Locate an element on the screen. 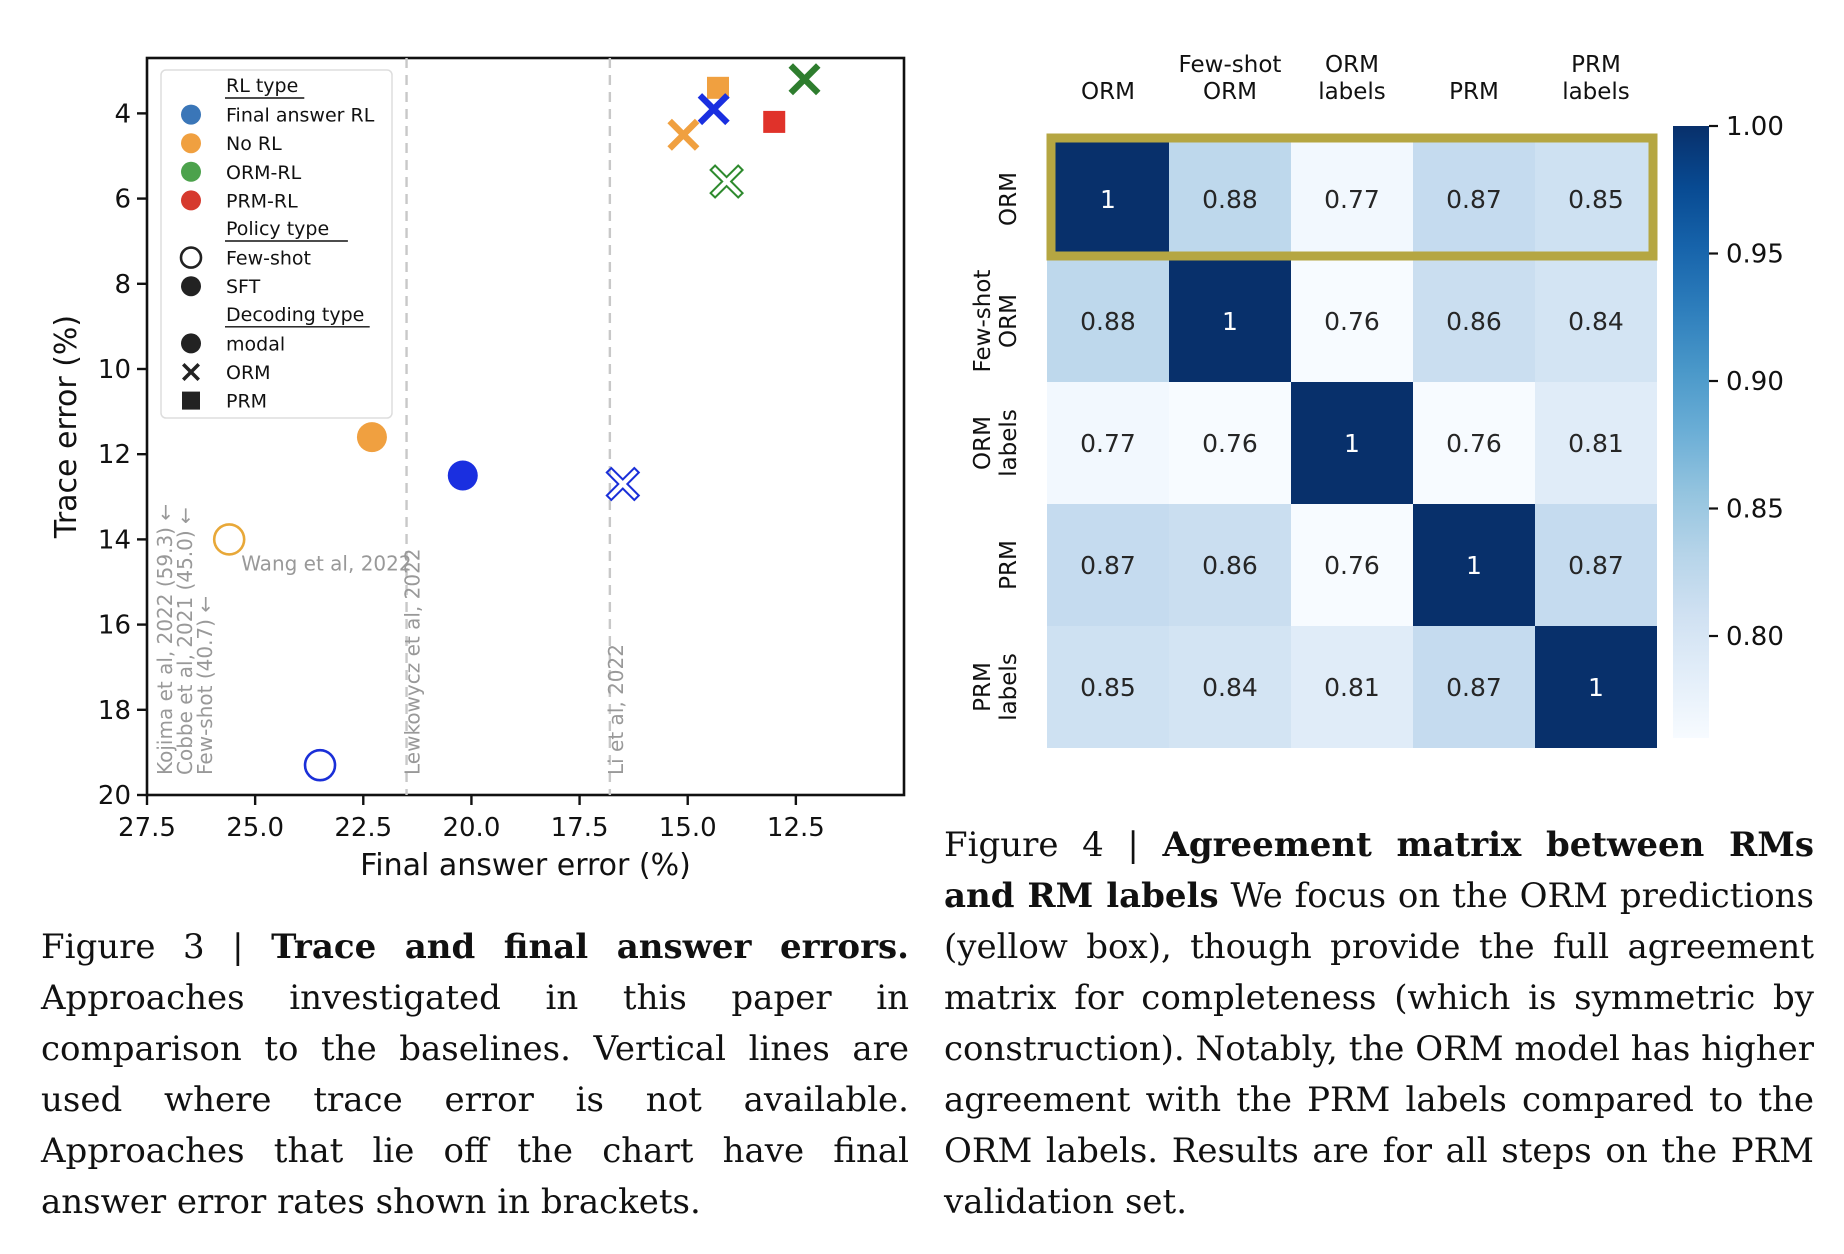 This screenshot has height=1254, width=1844. y-tick-label-4: 12 is located at coordinates (114, 455).